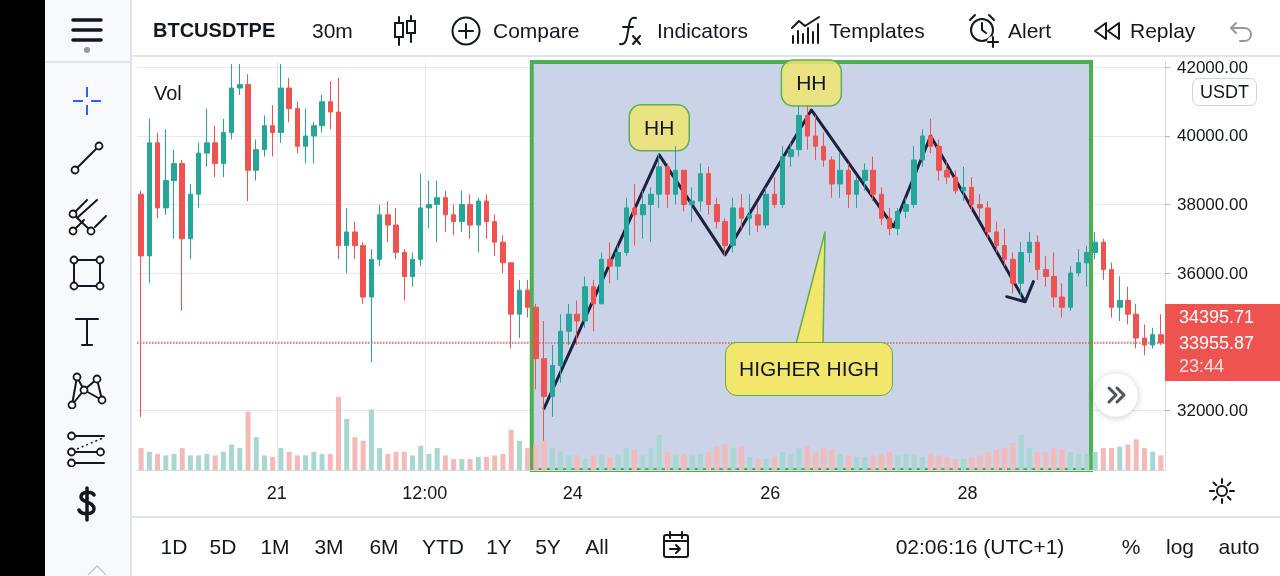 The height and width of the screenshot is (576, 1280). Describe the element at coordinates (1212, 136) in the screenshot. I see `y-tick-label: 40000.00` at that location.